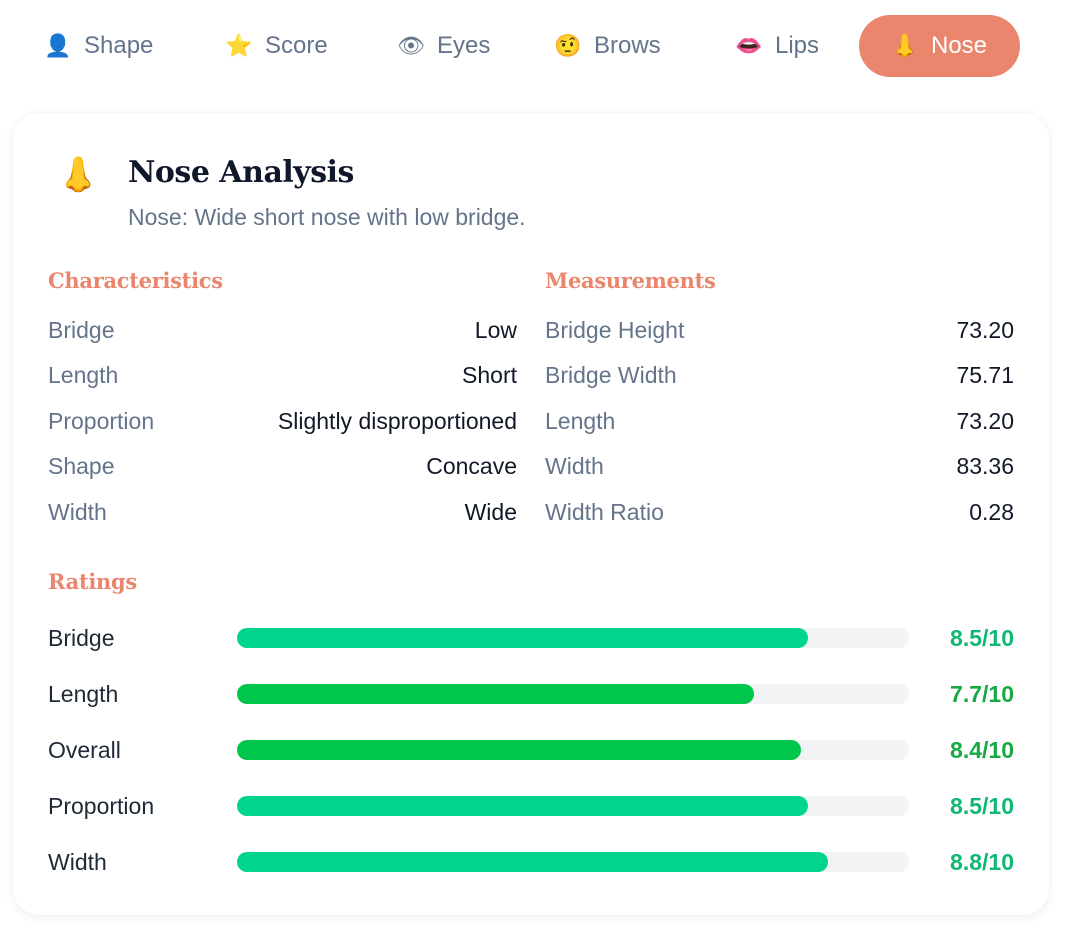  Describe the element at coordinates (982, 693) in the screenshot. I see `rating-value: 7.7/10` at that location.